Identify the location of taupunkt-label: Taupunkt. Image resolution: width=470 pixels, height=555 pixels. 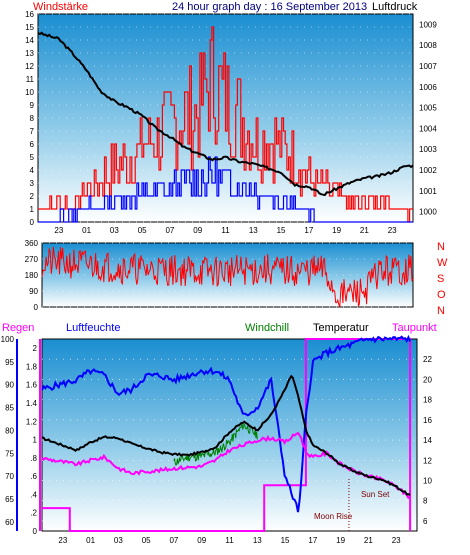
(414, 328).